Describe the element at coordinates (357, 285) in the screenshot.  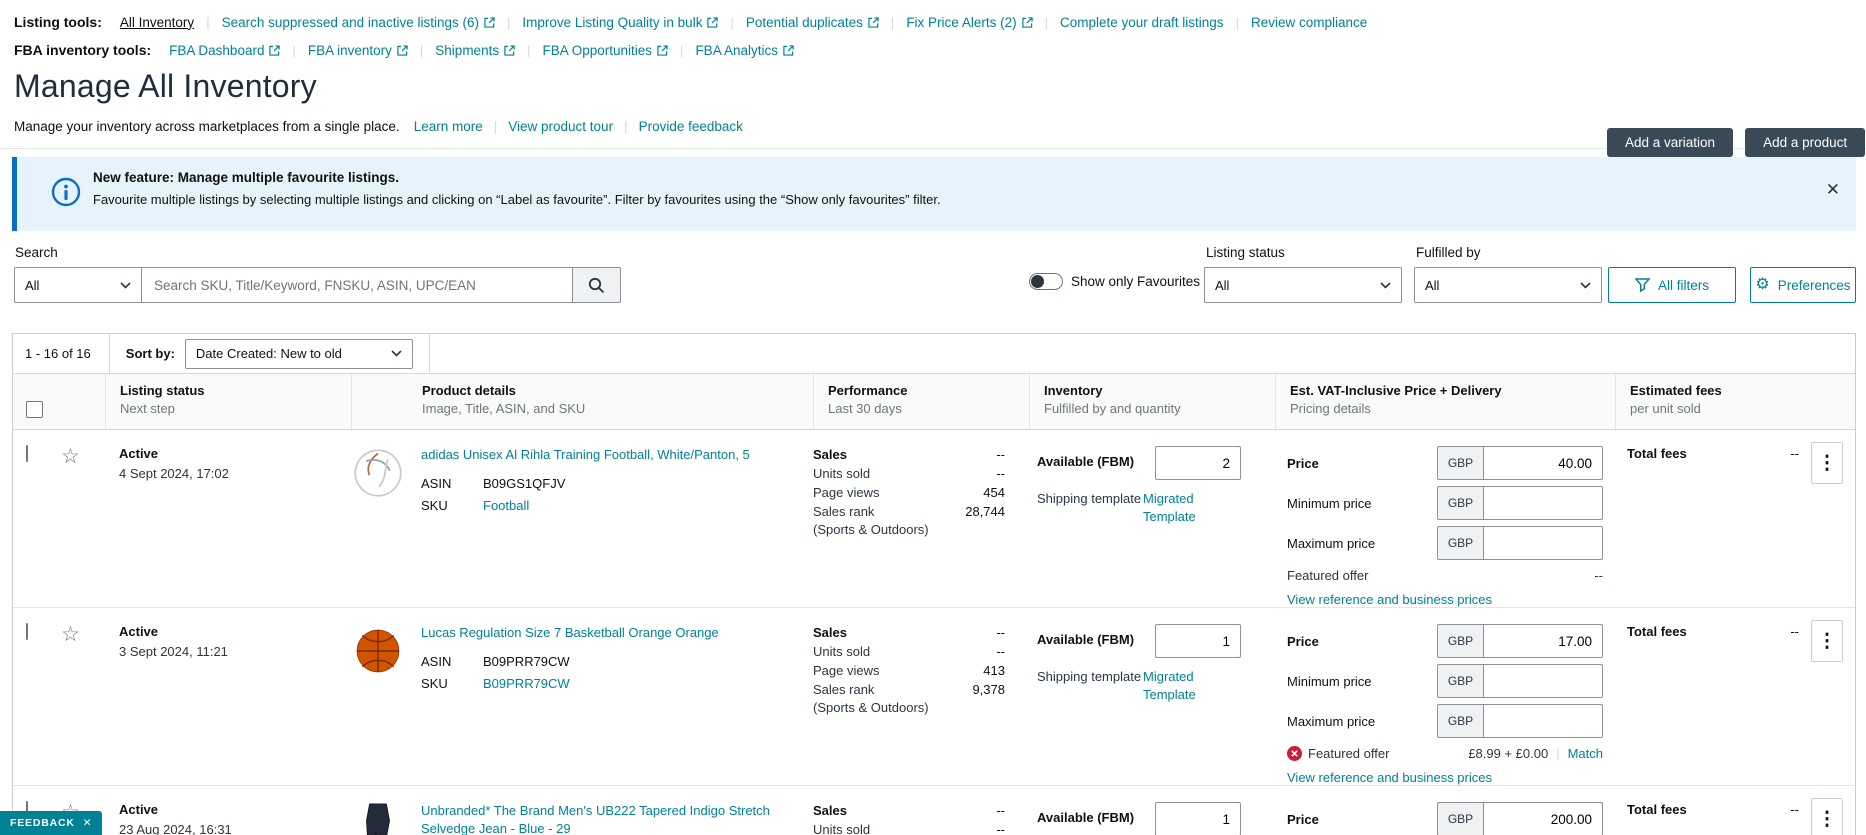
I see `search-input` at that location.